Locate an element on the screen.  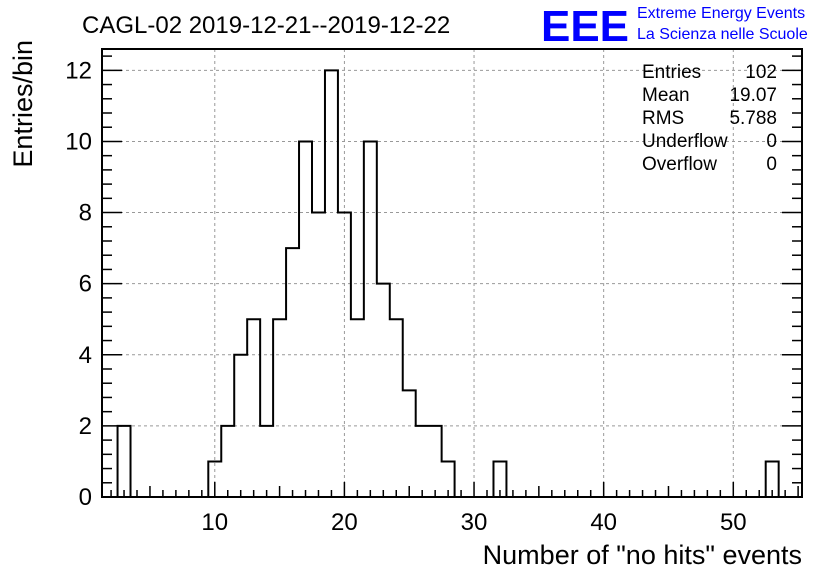
x-tick-label-30: 30 is located at coordinates (474, 522).